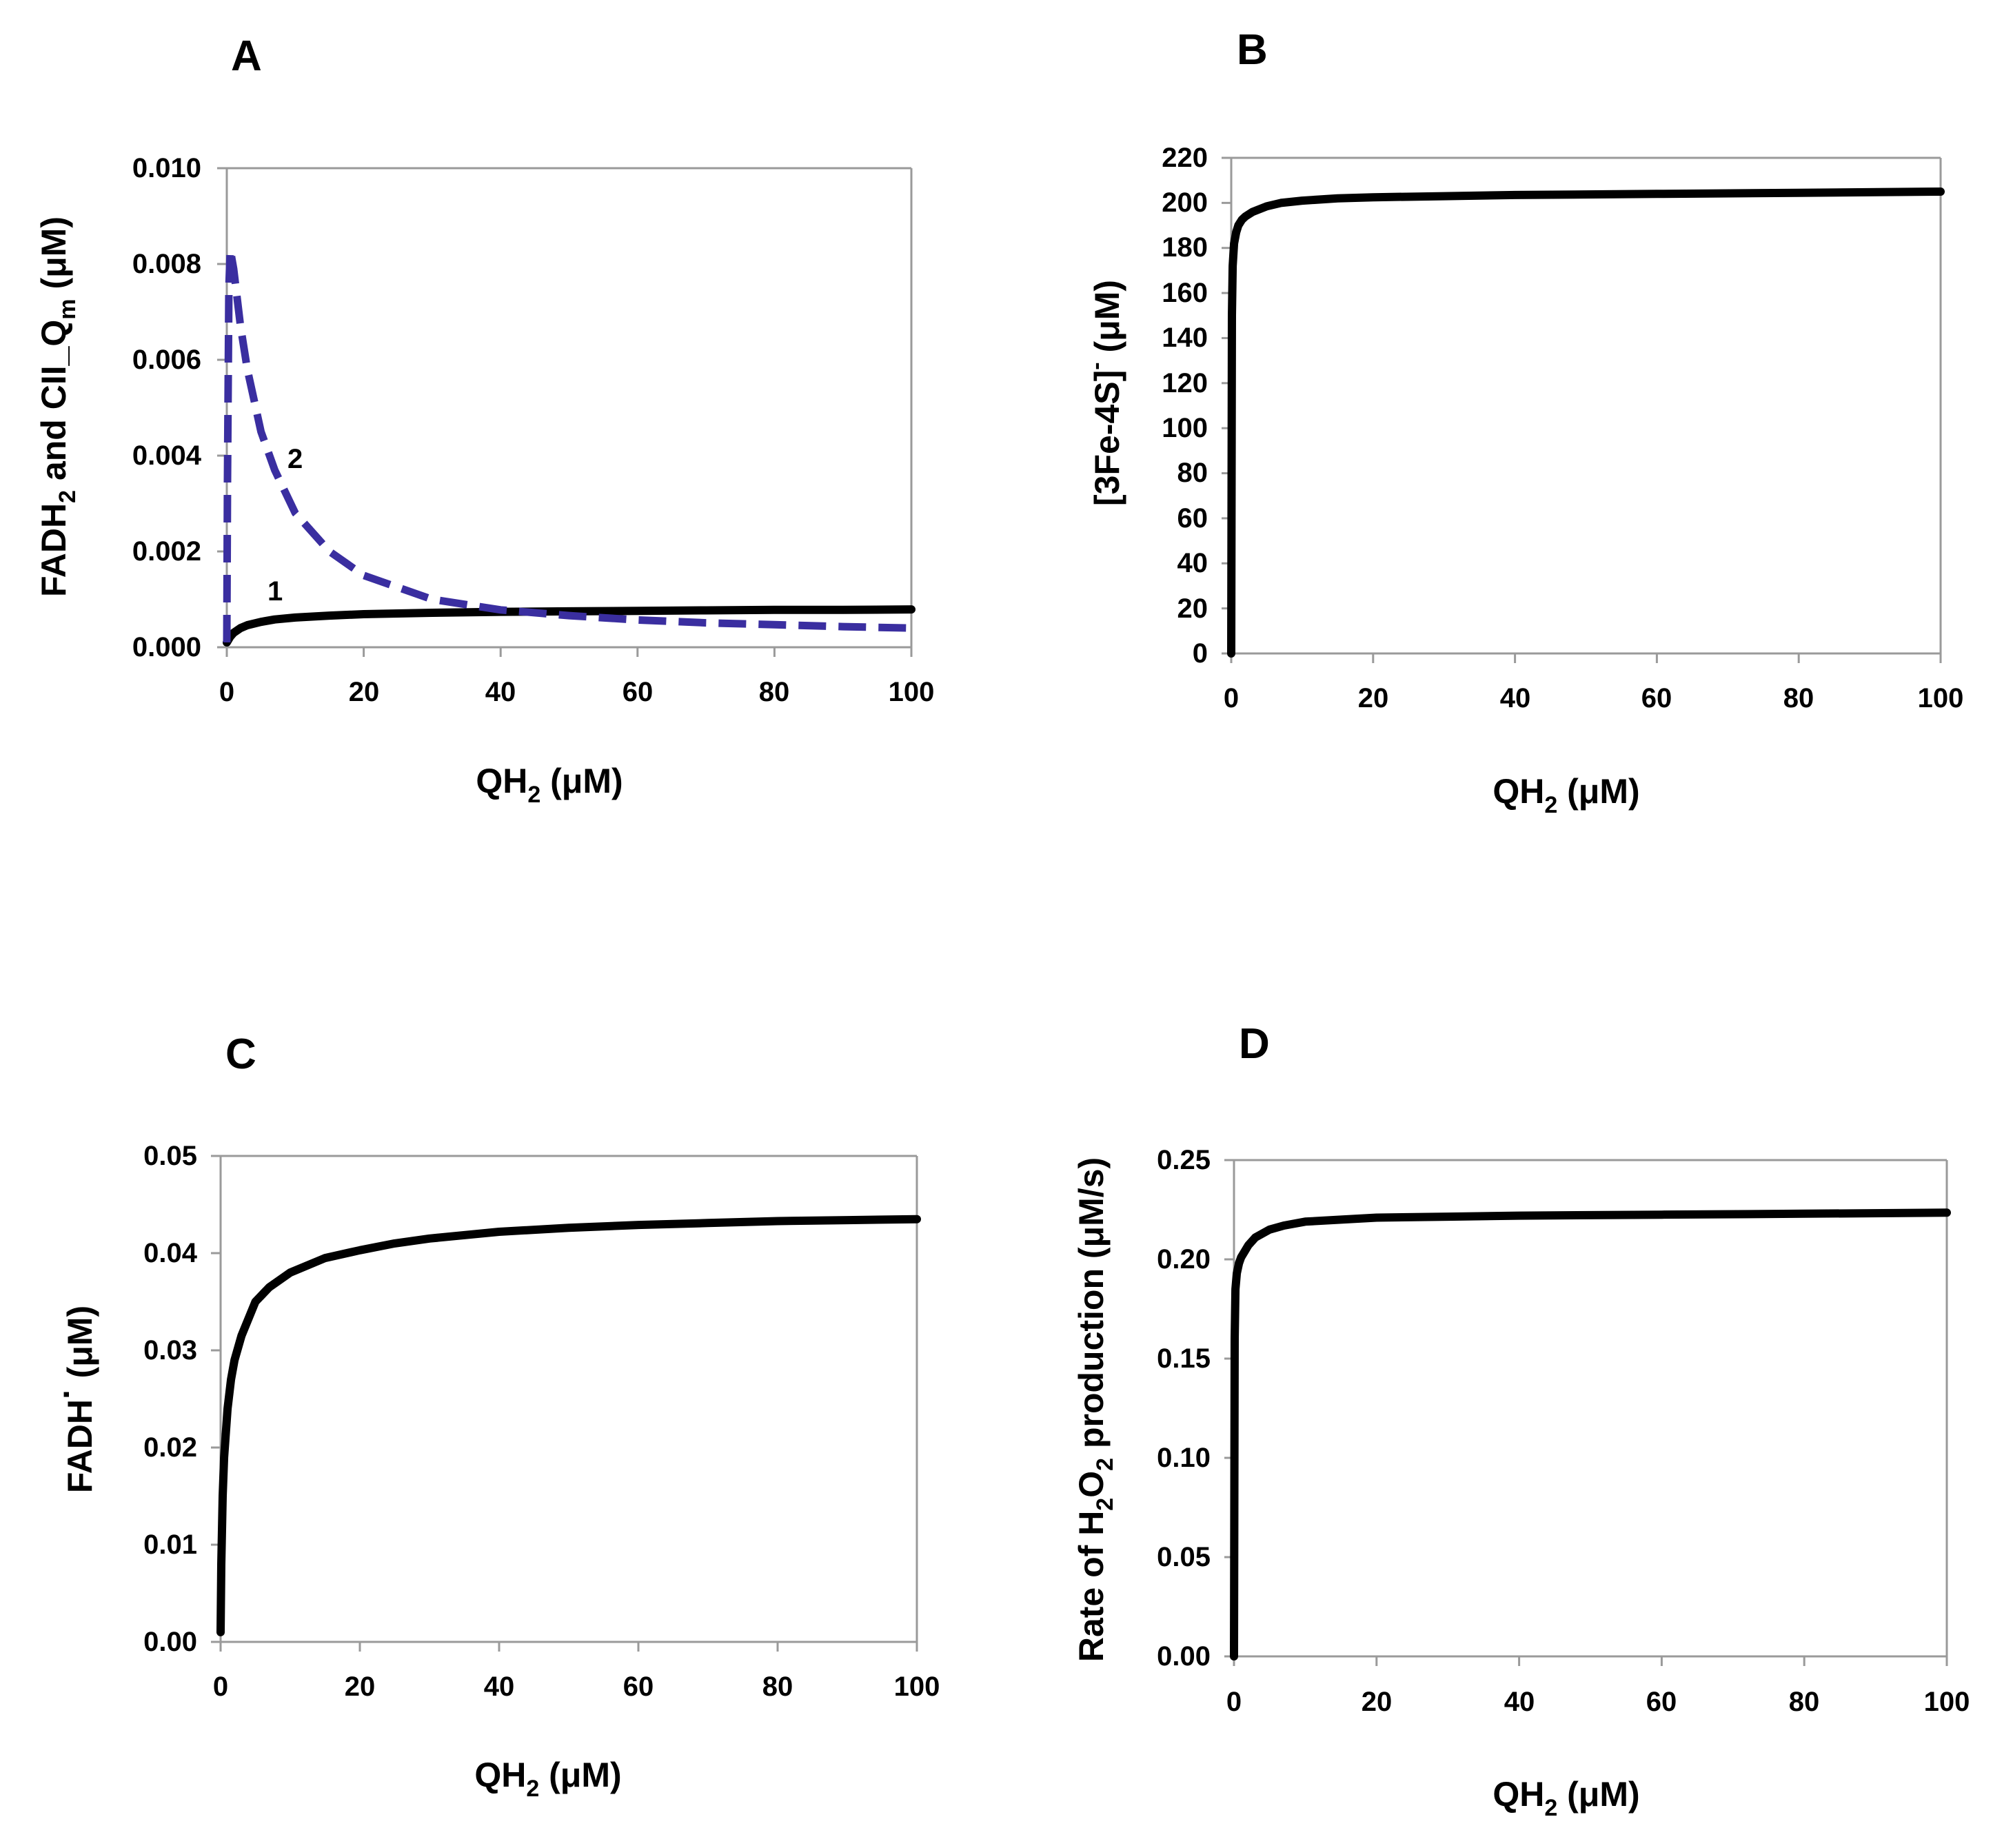 The width and height of the screenshot is (1993, 1848). What do you see at coordinates (1200, 653) in the screenshot?
I see `y-tick-label: 0` at bounding box center [1200, 653].